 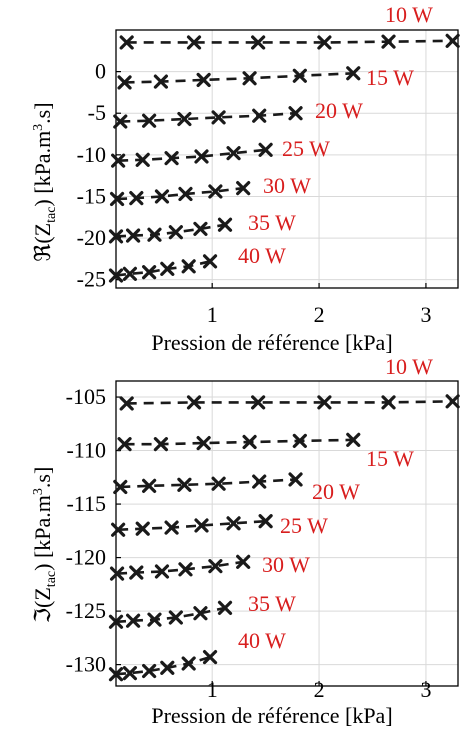 What do you see at coordinates (44, 545) in the screenshot?
I see `y-axis-label: ℑ(Ztac) [kPa.m3.s]` at bounding box center [44, 545].